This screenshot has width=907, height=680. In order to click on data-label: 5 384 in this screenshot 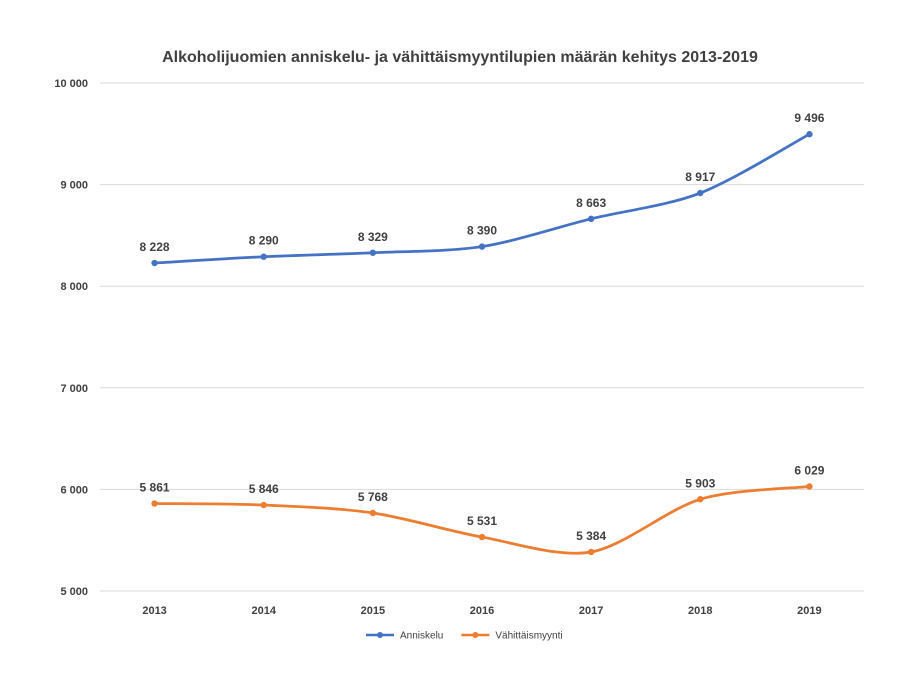, I will do `click(591, 536)`.